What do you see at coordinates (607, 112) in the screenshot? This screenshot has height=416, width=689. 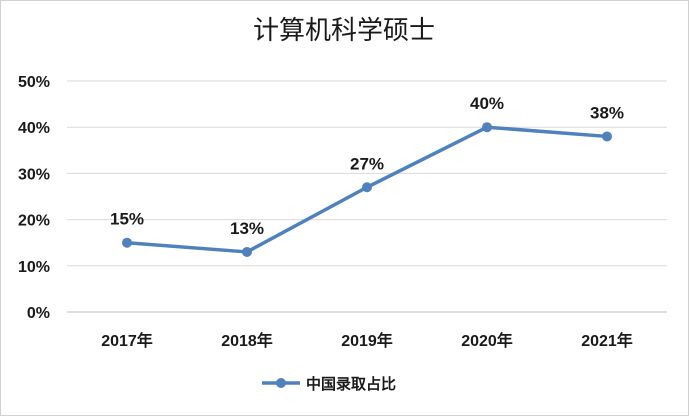 I see `data-label: 38%` at bounding box center [607, 112].